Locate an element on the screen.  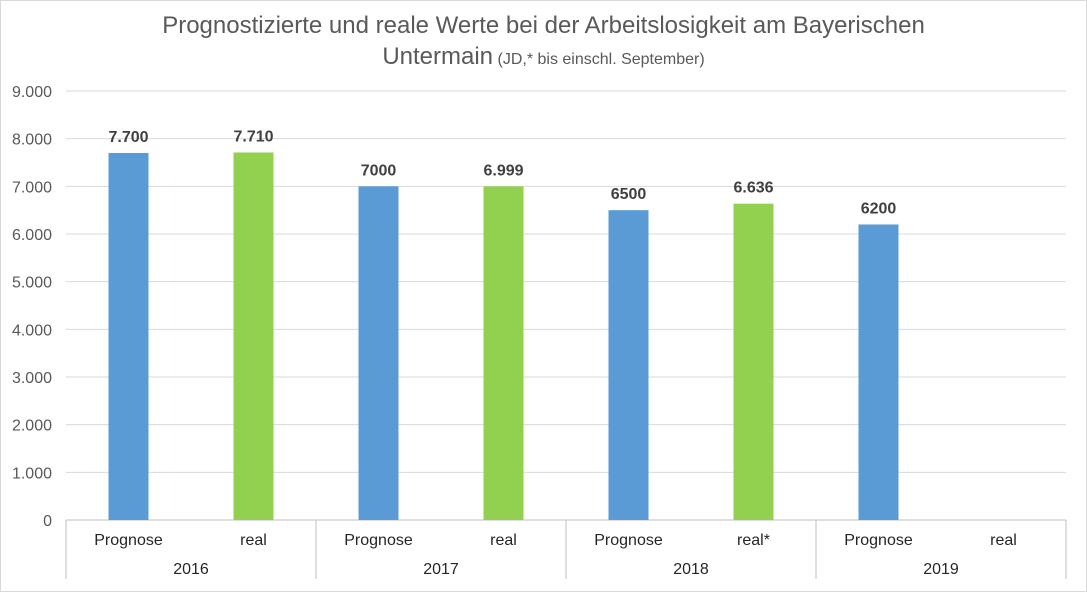
chart-subtitle: (JD,* bis einschl. September) is located at coordinates (601, 59).